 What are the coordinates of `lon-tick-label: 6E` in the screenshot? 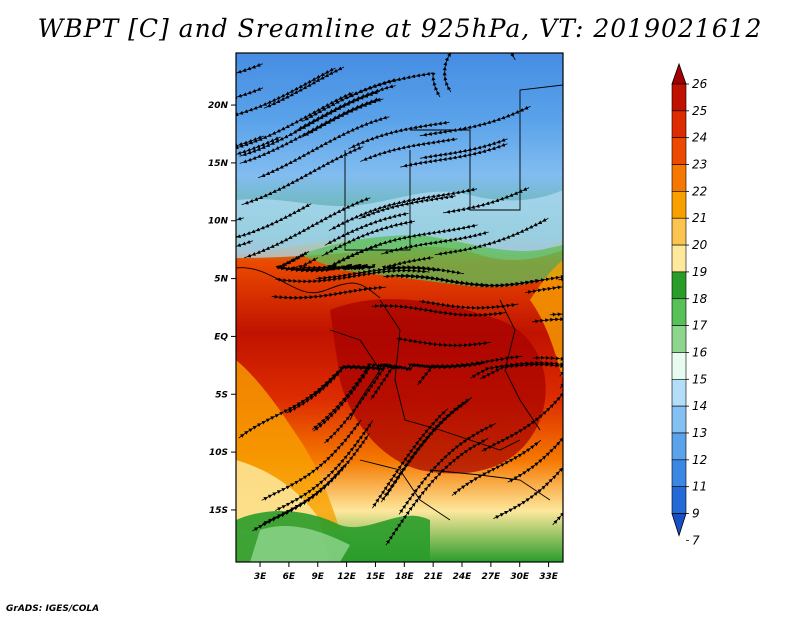 It's located at (289, 577).